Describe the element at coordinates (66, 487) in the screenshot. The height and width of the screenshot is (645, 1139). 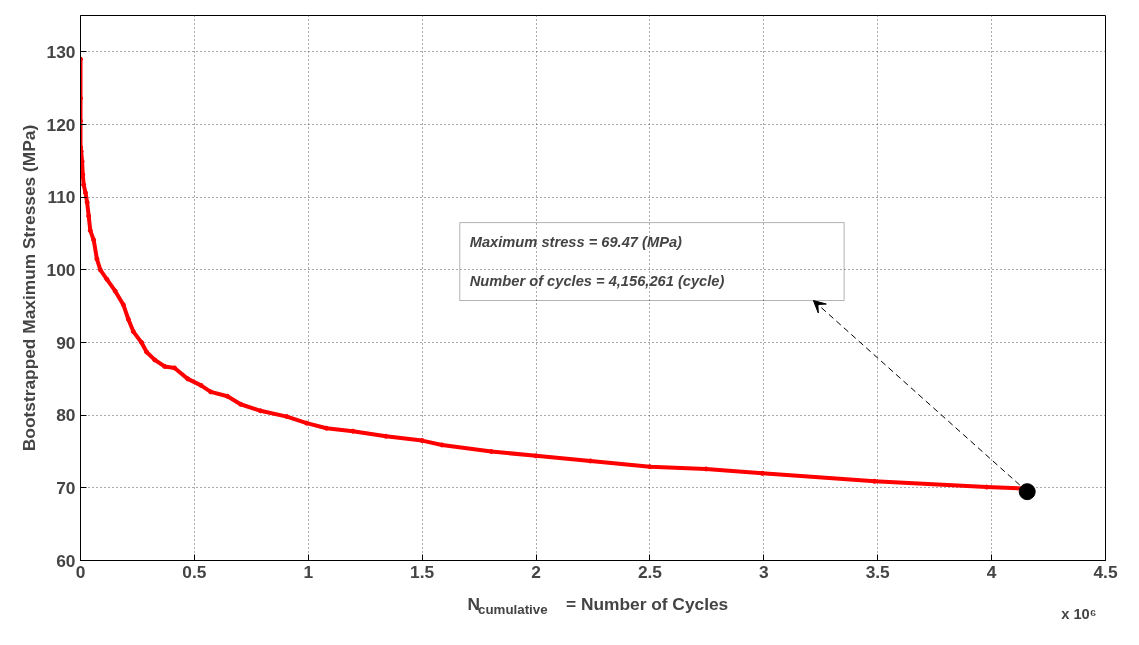
I see `y-tick-label: 70` at that location.